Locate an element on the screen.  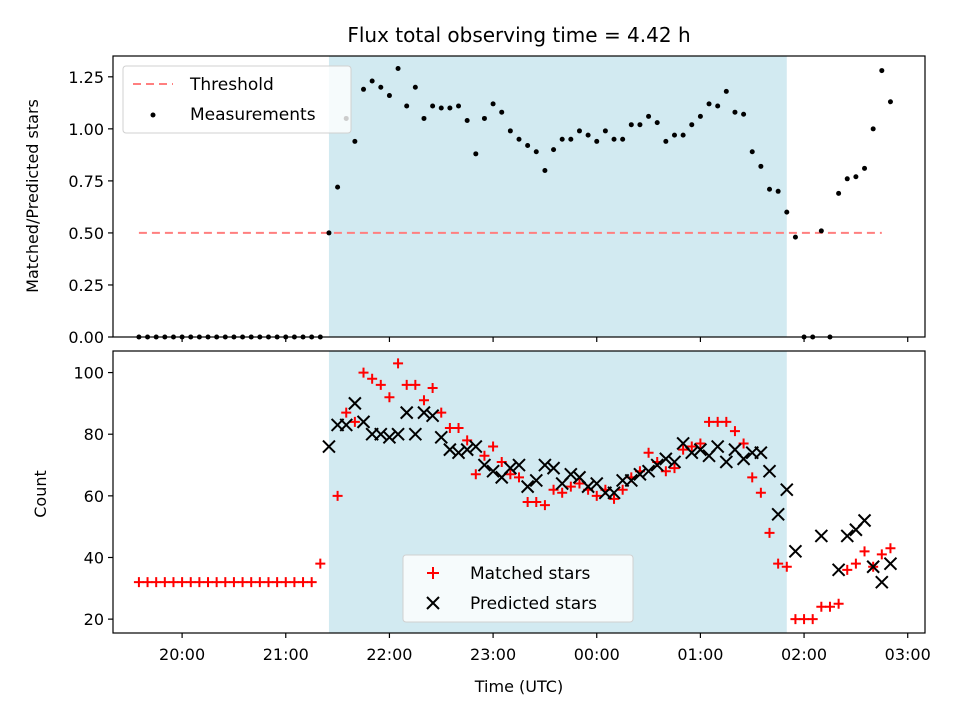
y-tick-label: 40 is located at coordinates (94, 557).